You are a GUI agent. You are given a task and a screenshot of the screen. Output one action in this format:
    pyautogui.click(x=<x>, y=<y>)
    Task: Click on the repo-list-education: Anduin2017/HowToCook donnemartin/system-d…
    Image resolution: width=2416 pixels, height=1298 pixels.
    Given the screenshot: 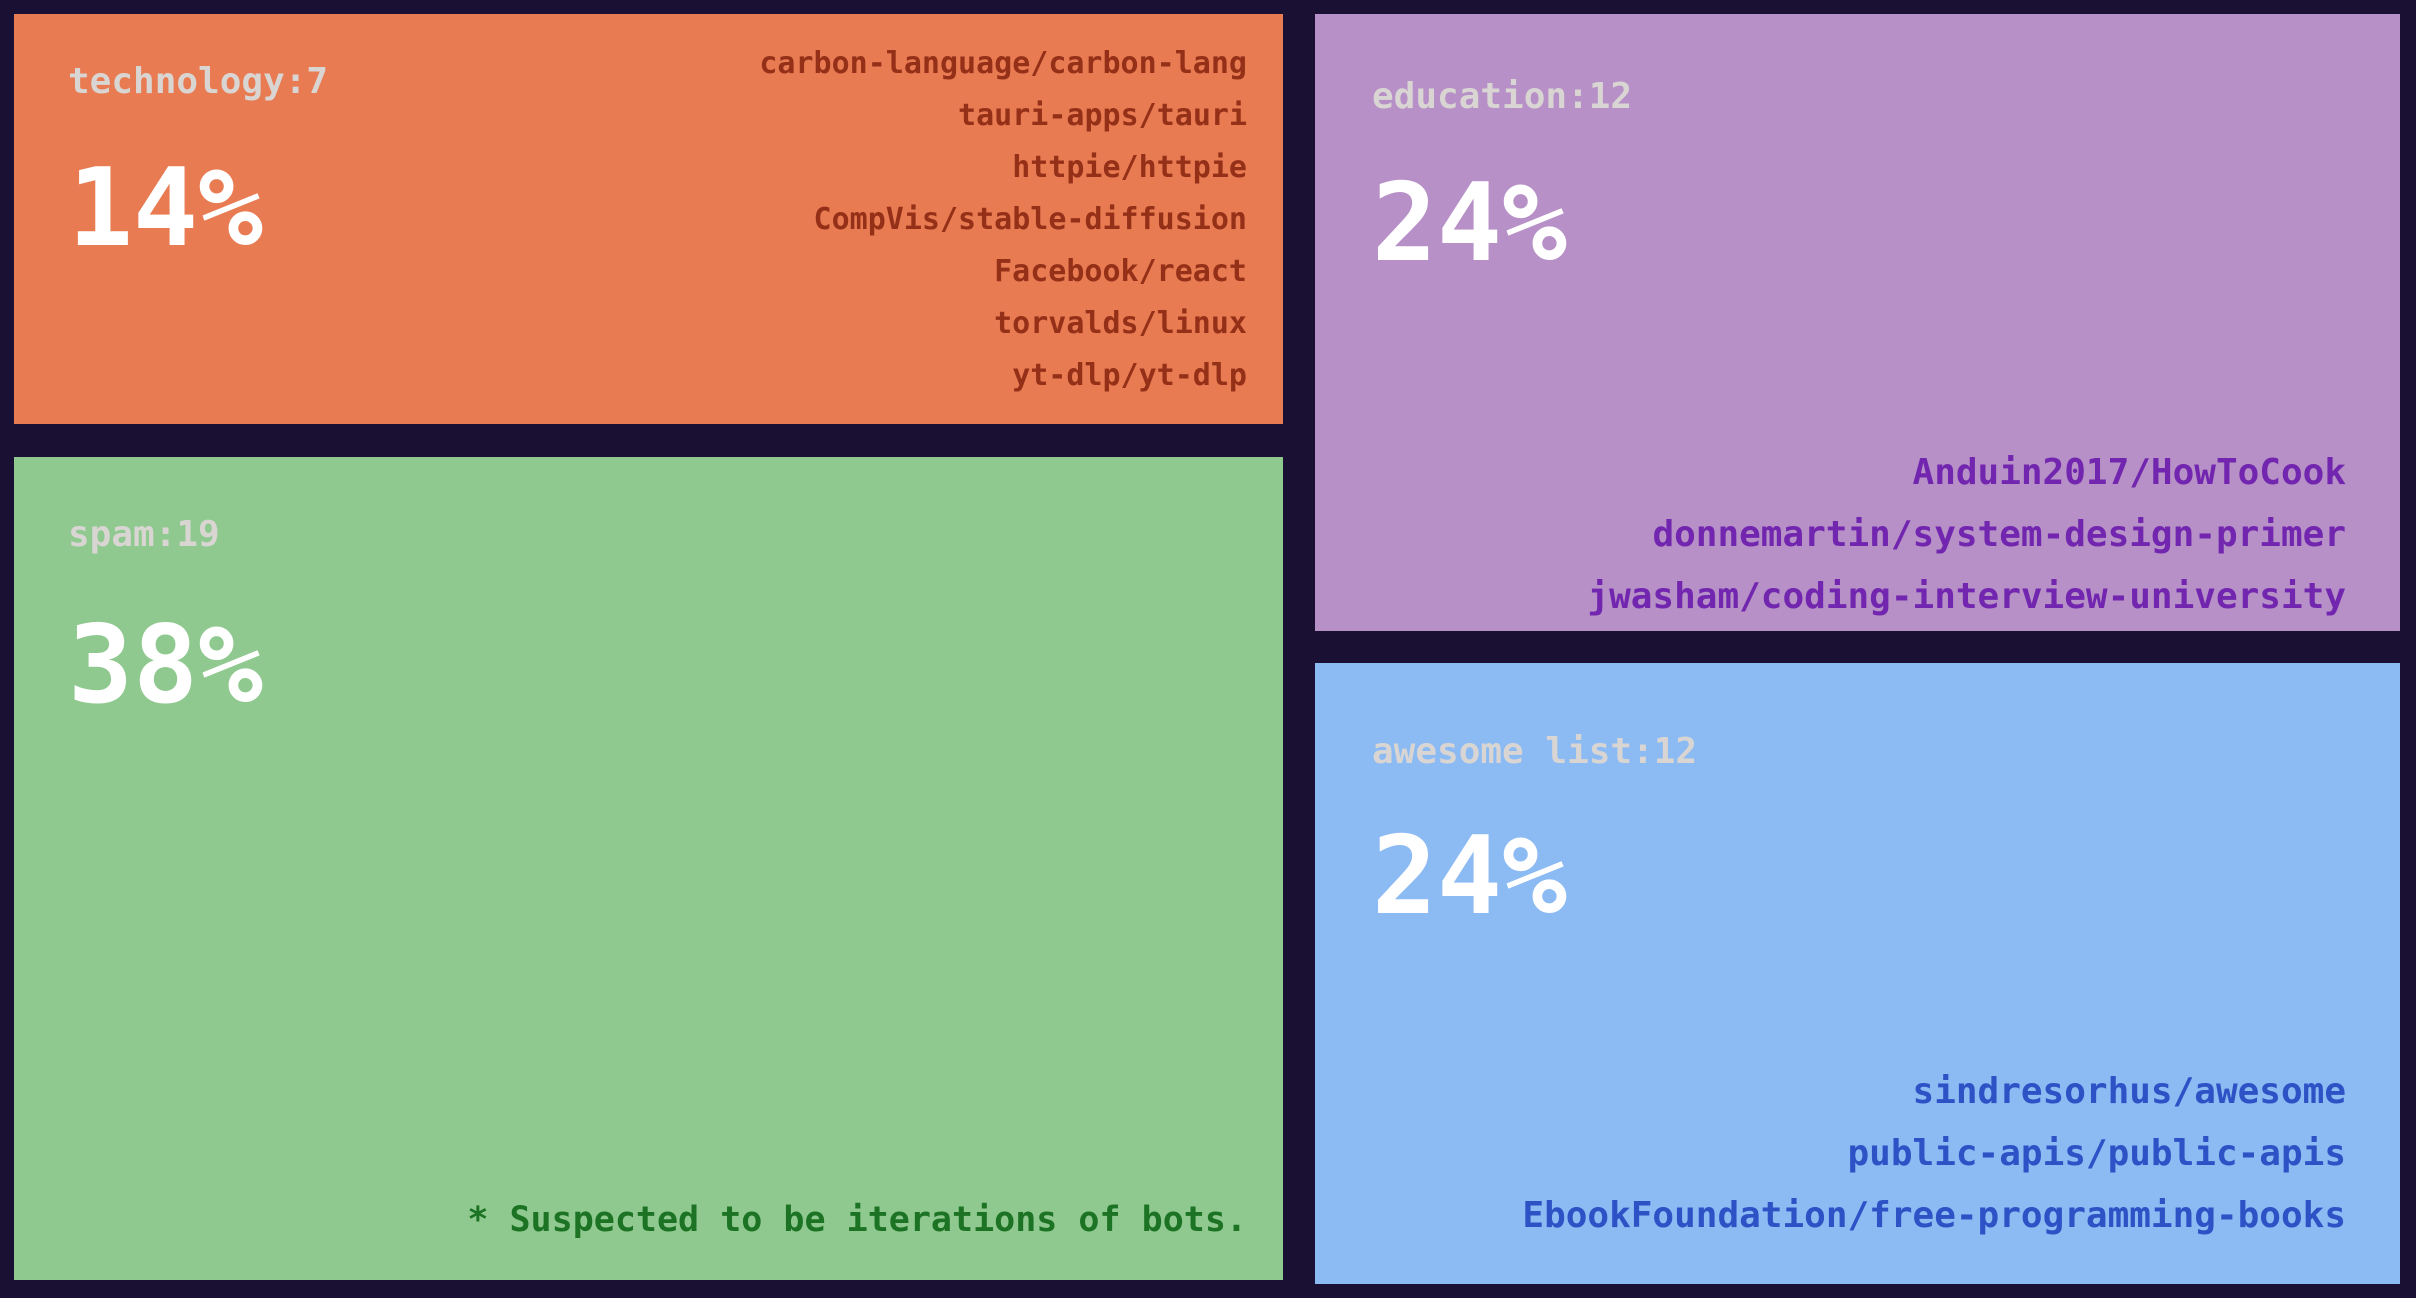 What is the action you would take?
    pyautogui.click(x=1966, y=535)
    